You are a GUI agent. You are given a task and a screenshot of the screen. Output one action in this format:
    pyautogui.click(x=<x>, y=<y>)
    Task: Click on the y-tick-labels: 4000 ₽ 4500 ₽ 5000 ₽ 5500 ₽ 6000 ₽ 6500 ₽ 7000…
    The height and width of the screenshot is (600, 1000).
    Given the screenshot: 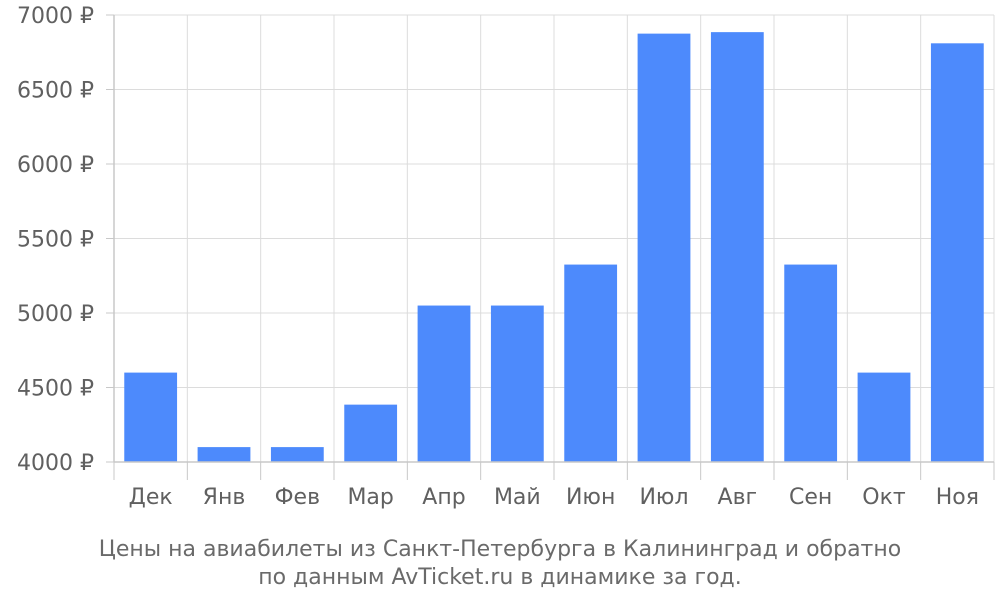 What is the action you would take?
    pyautogui.click(x=55, y=240)
    